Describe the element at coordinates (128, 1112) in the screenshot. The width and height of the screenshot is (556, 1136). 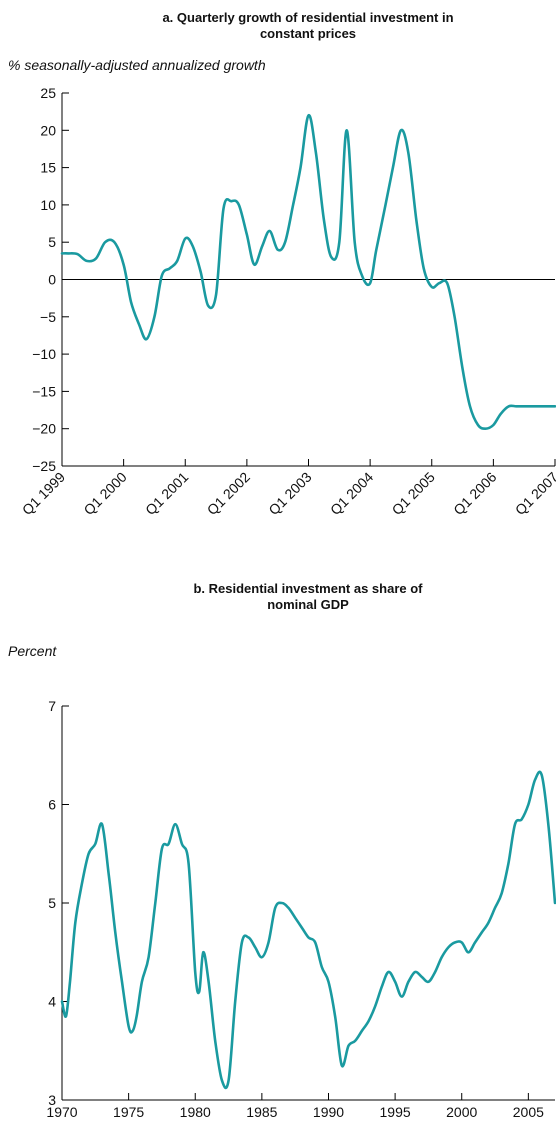
I see `chart-b-x-tick-label: 1975` at that location.